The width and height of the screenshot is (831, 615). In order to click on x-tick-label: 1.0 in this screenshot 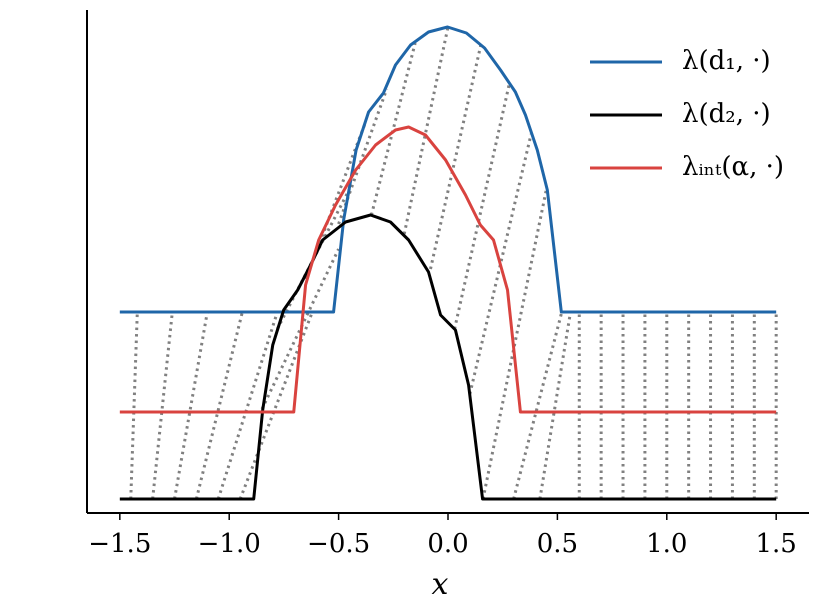, I will do `click(666, 544)`.